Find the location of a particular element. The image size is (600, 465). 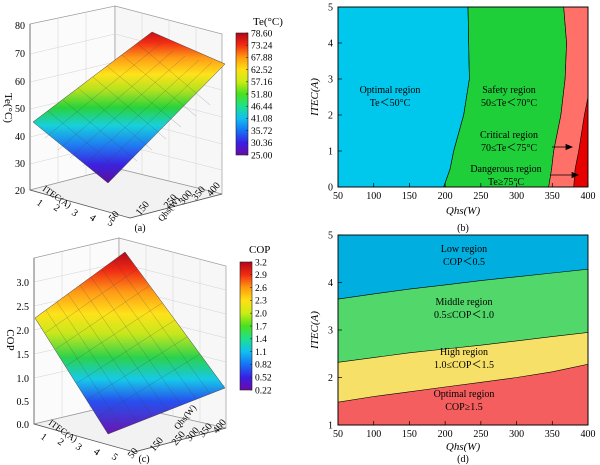

panel-a-z-tick: 80 is located at coordinates (20, 26).